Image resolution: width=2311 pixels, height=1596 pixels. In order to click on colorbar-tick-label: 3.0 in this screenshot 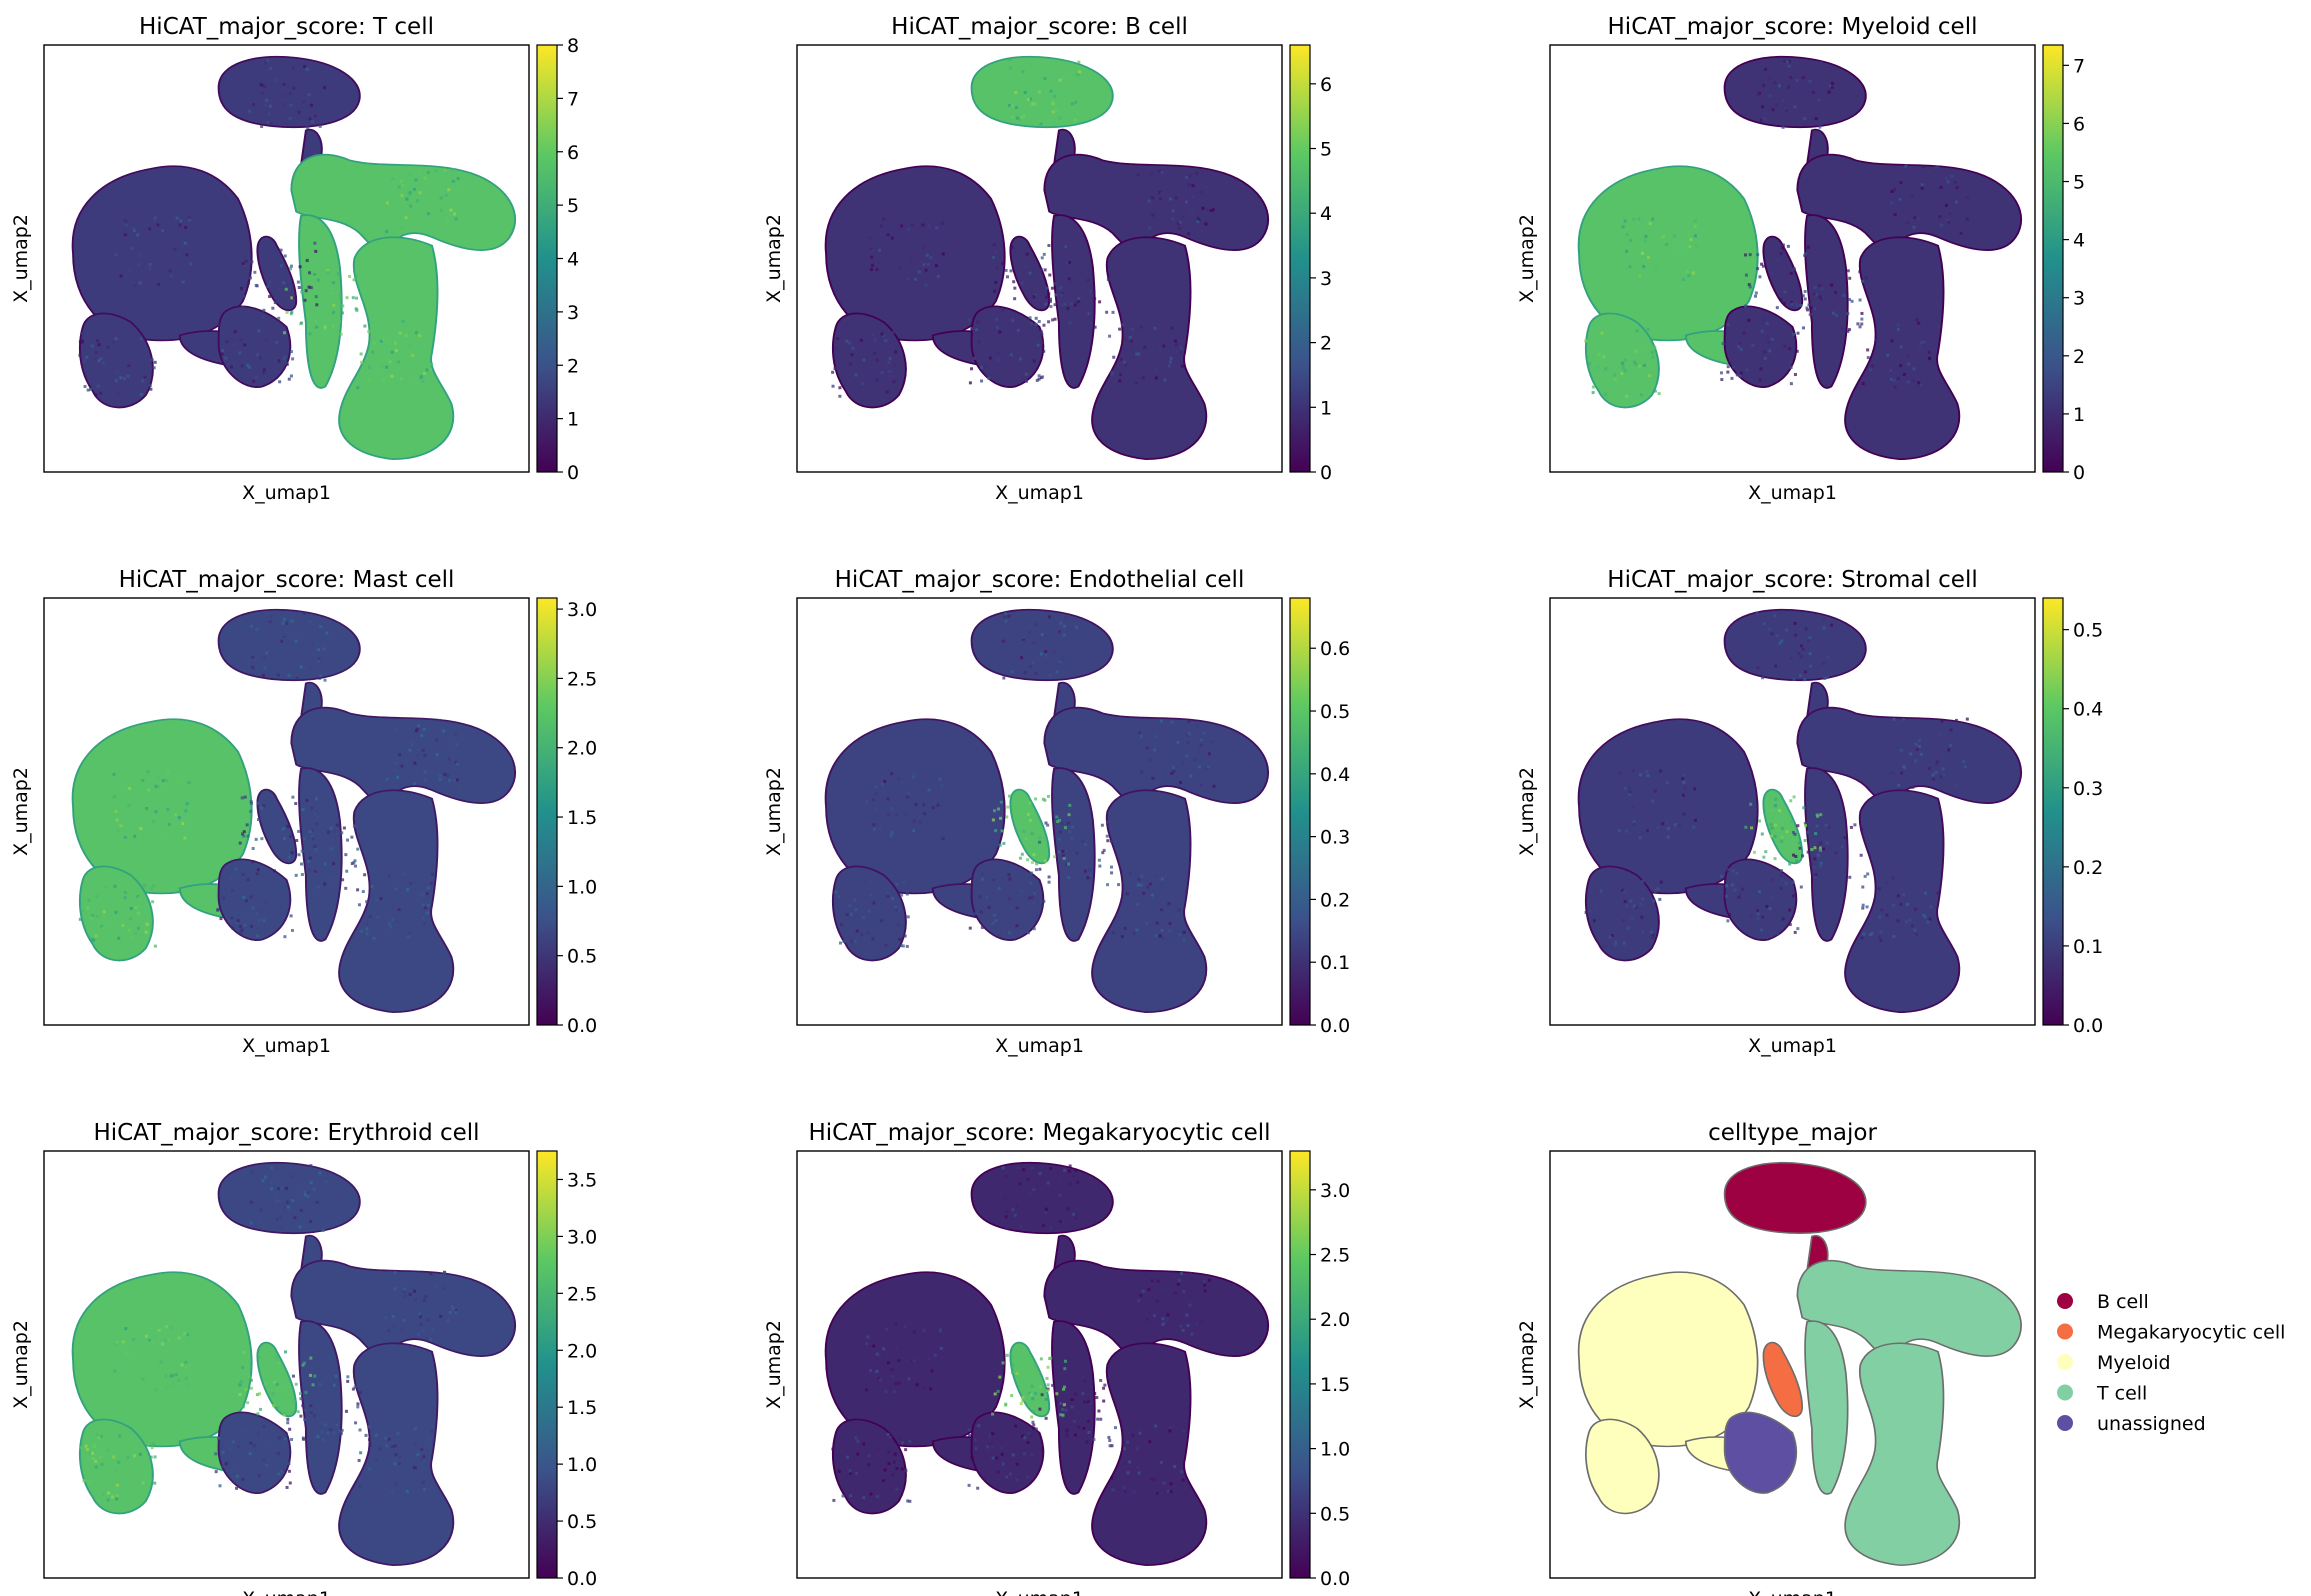, I will do `click(1335, 1191)`.